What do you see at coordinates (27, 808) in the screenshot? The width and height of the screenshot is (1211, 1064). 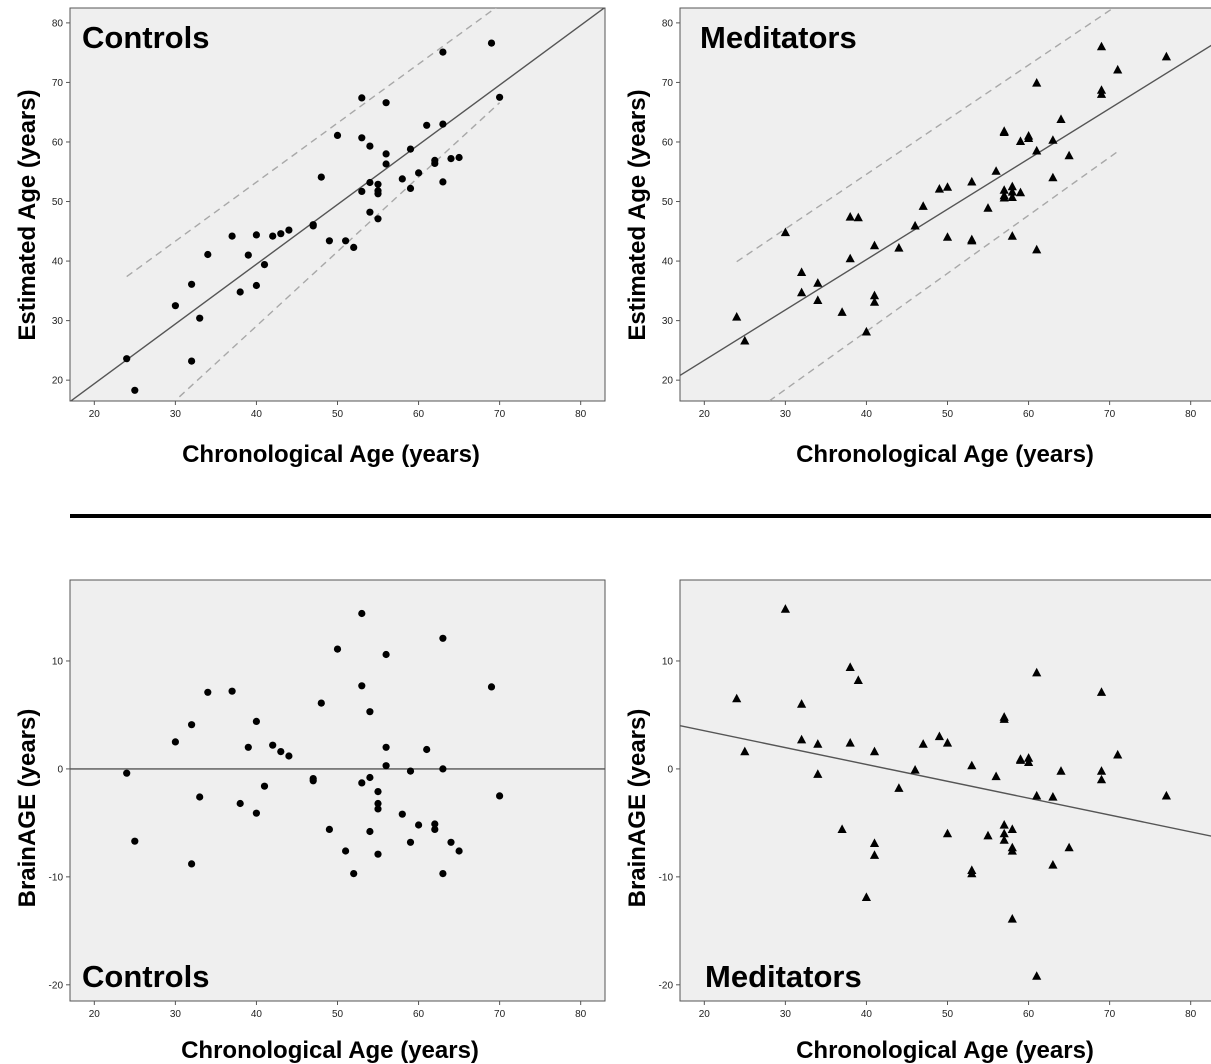 I see `y-axis-title: BrainAGE (years)` at bounding box center [27, 808].